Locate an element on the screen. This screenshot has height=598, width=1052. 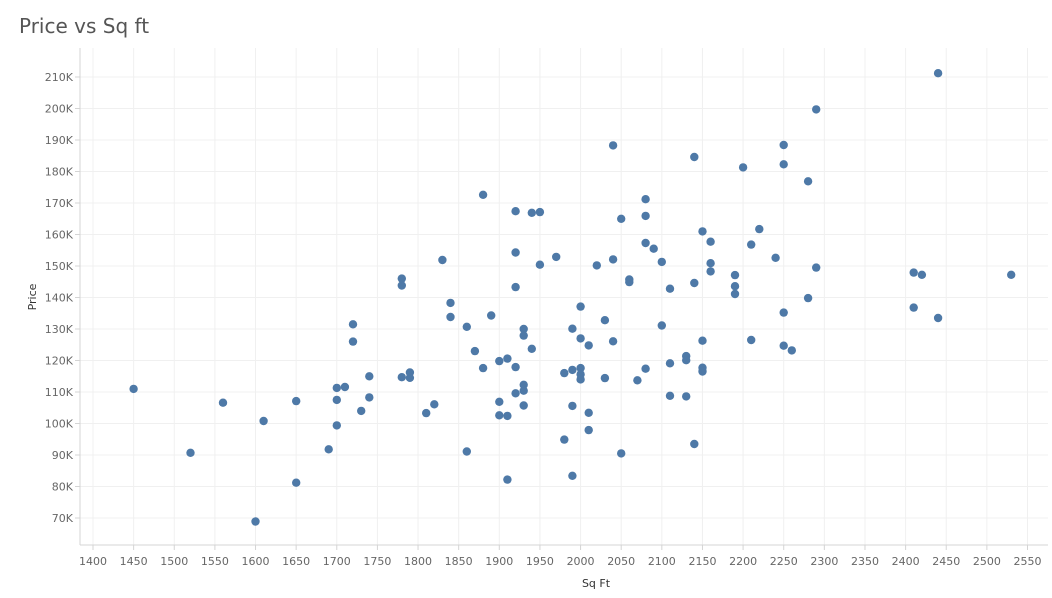
x-tick-label: 1700 is located at coordinates (337, 561).